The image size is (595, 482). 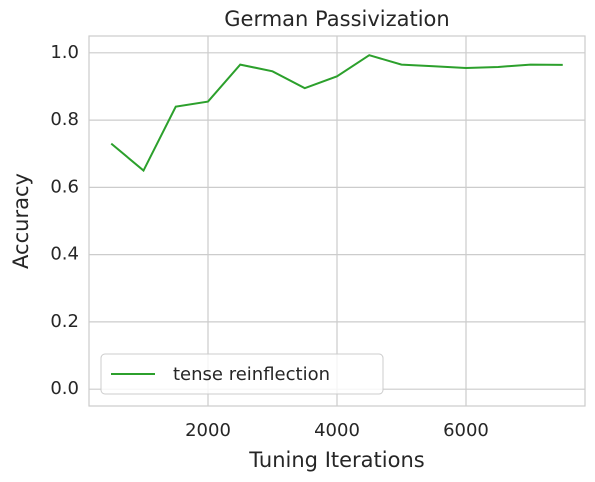 I want to click on chart-title: German Passivization, so click(x=336, y=19).